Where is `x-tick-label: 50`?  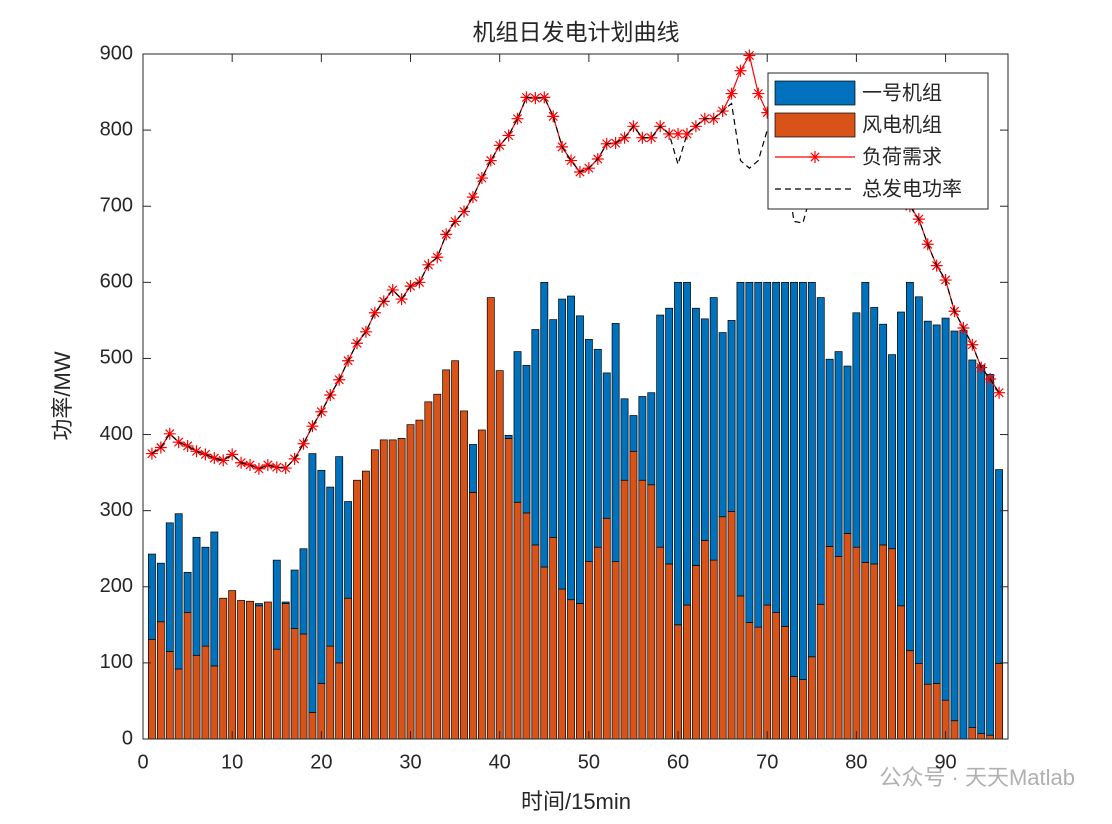
x-tick-label: 50 is located at coordinates (589, 762).